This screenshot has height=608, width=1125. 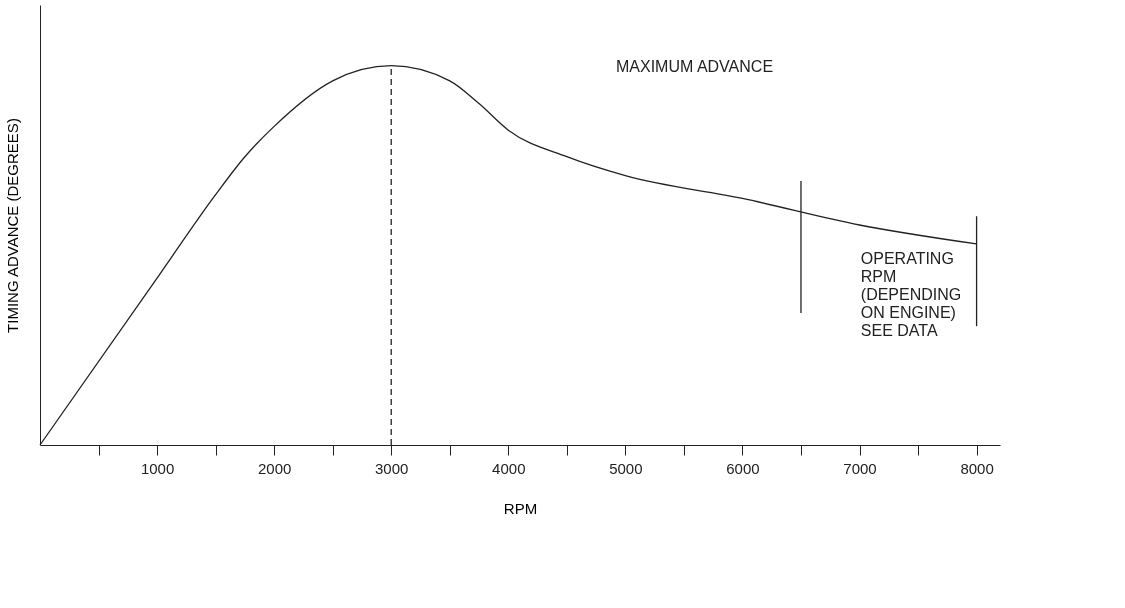 I want to click on annotation: MAXIMUM ADVANCE, so click(x=695, y=66).